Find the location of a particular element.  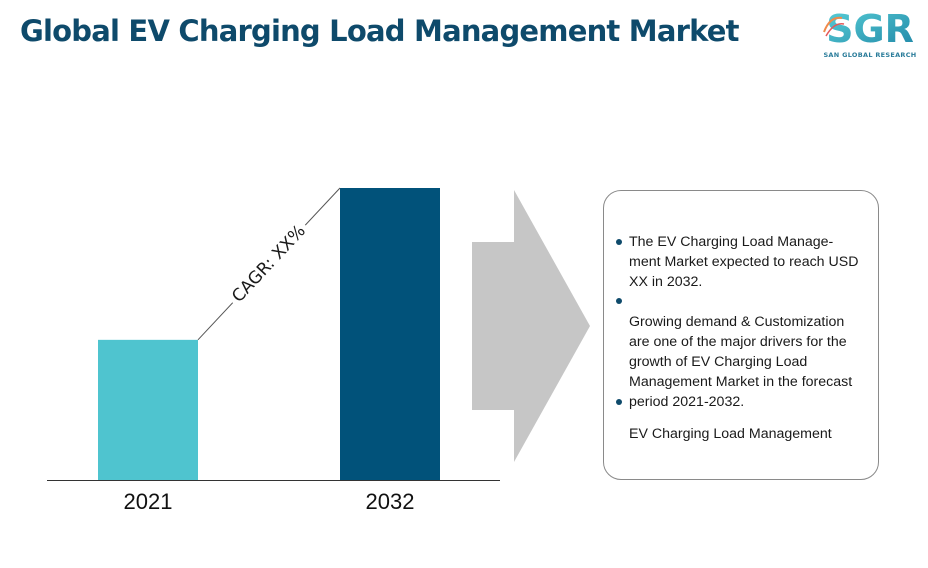

info-line: The EV Charging Load Manage- is located at coordinates (731, 242).